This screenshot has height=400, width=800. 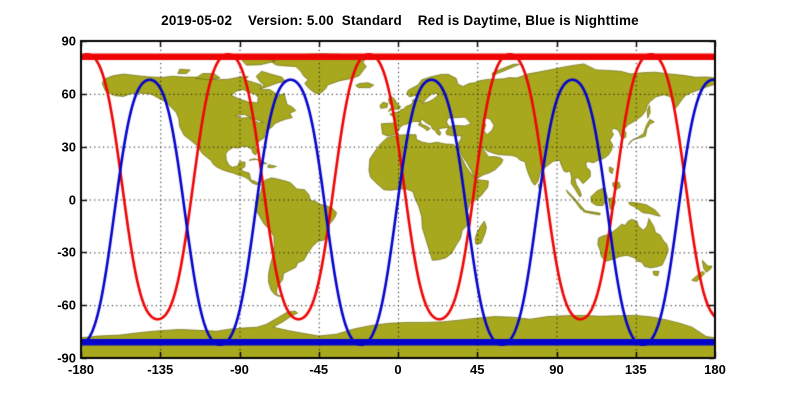 What do you see at coordinates (398, 369) in the screenshot?
I see `x-tick-label: 0` at bounding box center [398, 369].